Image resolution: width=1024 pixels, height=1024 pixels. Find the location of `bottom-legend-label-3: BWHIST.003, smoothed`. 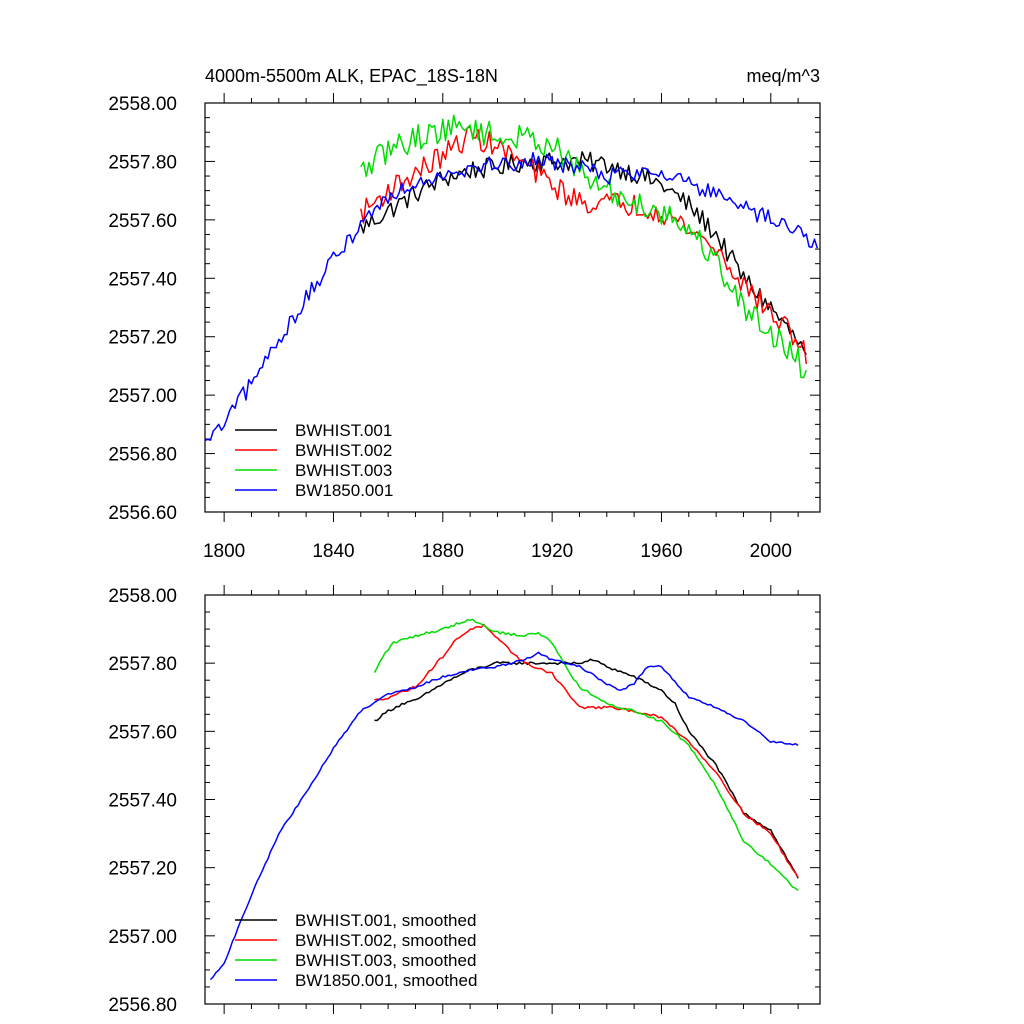

bottom-legend-label-3: BWHIST.003, smoothed is located at coordinates (385, 960).